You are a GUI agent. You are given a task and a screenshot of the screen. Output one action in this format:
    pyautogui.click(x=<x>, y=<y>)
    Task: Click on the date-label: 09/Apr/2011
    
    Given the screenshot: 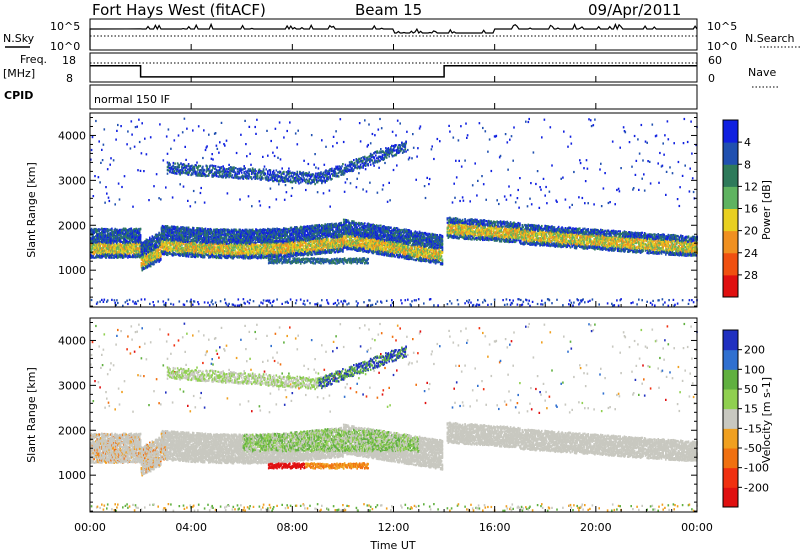 What is the action you would take?
    pyautogui.click(x=634, y=10)
    